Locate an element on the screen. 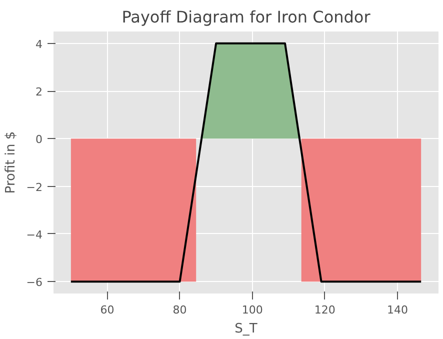 The width and height of the screenshot is (443, 339). y-tick-label: −6 is located at coordinates (34, 283).